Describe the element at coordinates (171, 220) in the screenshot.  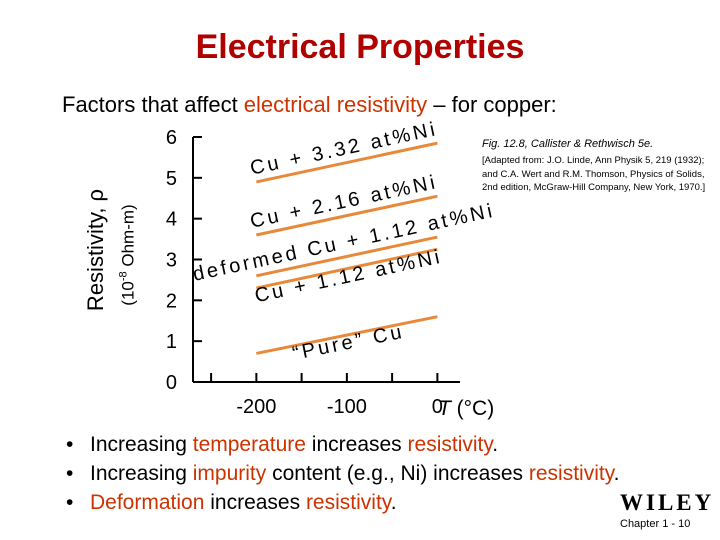
I see `y-tick-label: 4` at that location.